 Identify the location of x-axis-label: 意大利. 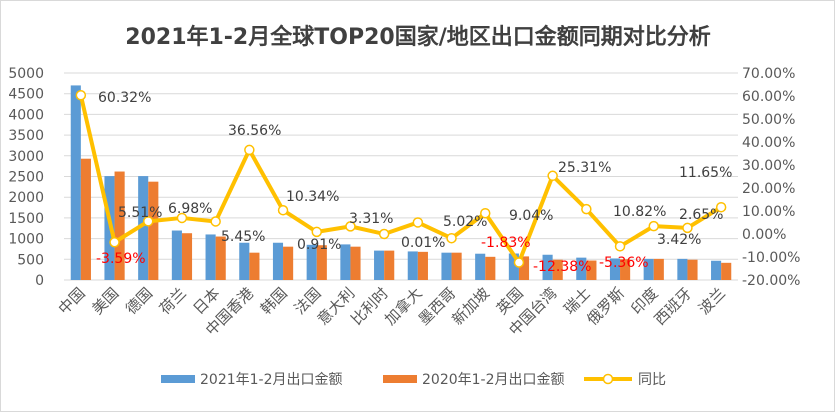
(336, 306).